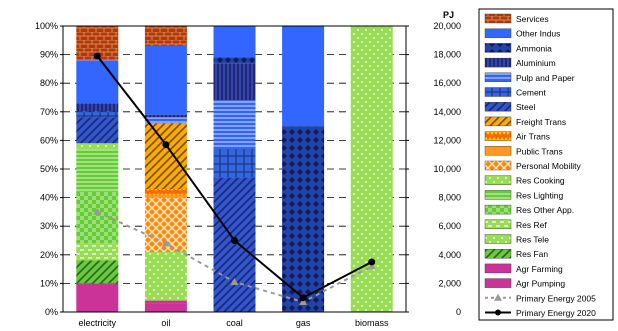  Describe the element at coordinates (541, 122) in the screenshot. I see `legend-label: Freight Trans` at that location.